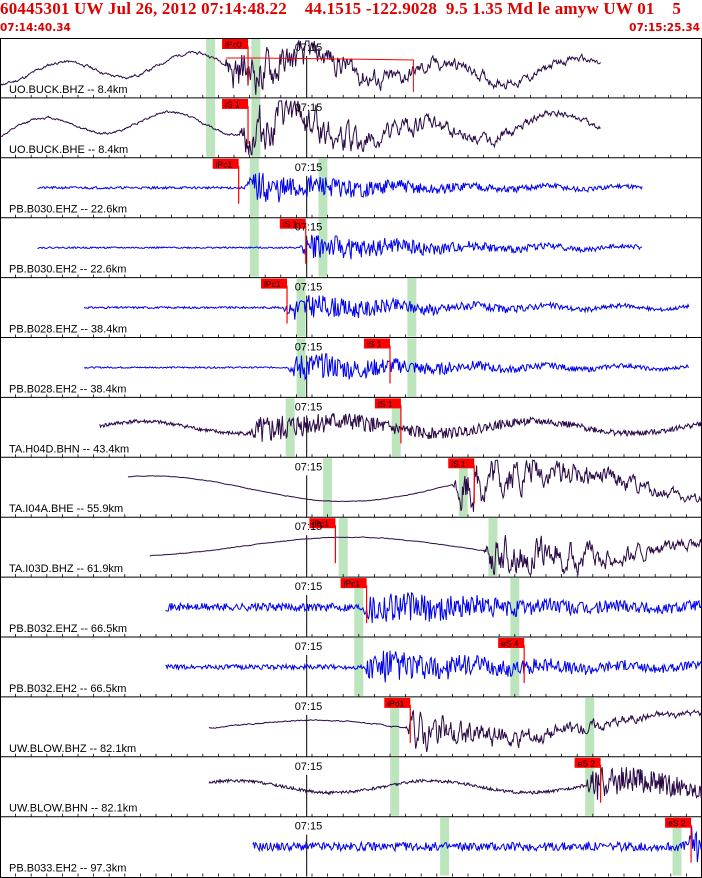  What do you see at coordinates (66, 569) in the screenshot?
I see `trace-label: TA.I03D.BHZ -- 61.9km` at bounding box center [66, 569].